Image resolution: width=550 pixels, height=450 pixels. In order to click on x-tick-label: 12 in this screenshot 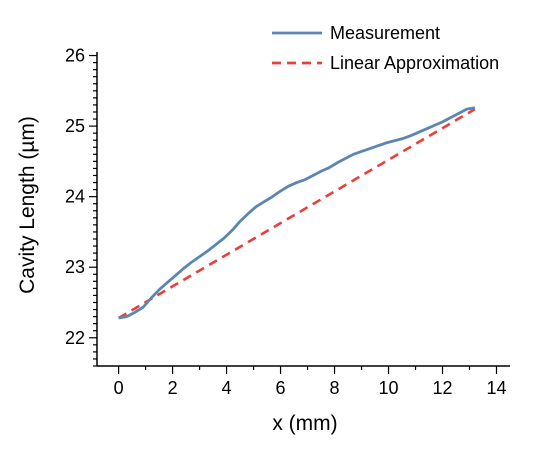, I will do `click(443, 388)`.